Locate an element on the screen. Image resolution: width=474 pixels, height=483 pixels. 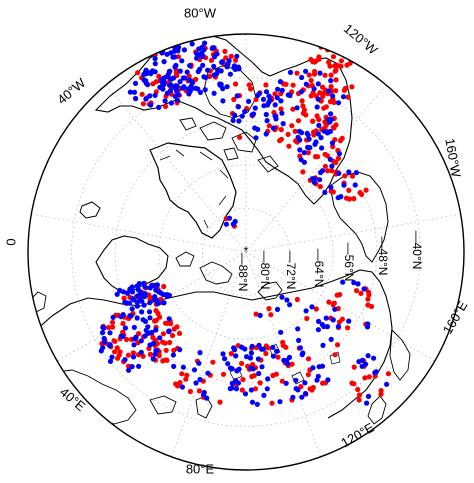
coastline-kamchatka is located at coordinates (400, 354).